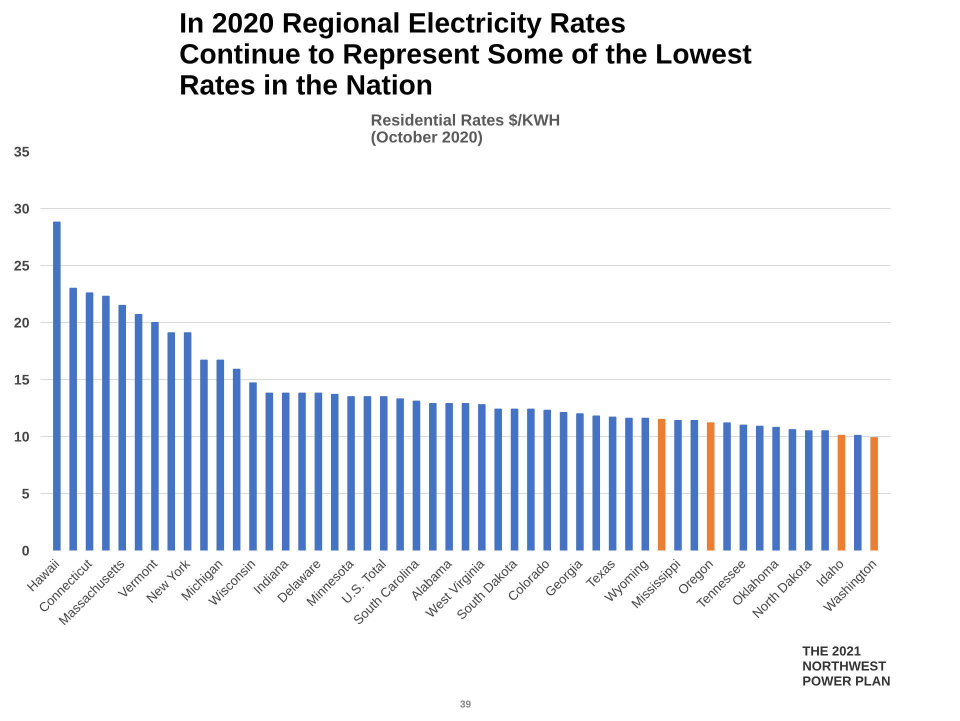 The height and width of the screenshot is (721, 960). I want to click on y-tick-label: 5, so click(26, 494).